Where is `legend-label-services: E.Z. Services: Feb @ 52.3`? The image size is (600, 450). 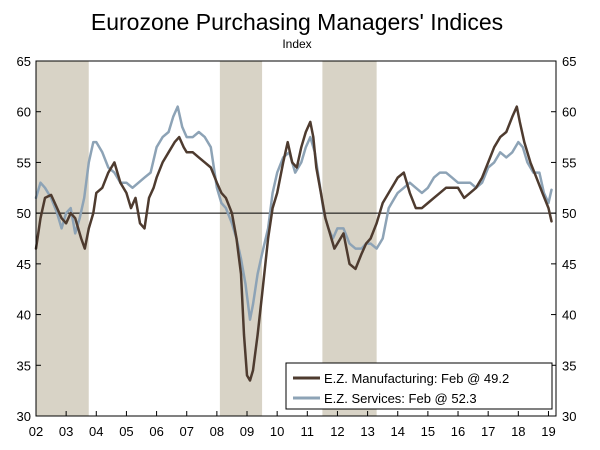 legend-label-services: E.Z. Services: Feb @ 52.3 is located at coordinates (400, 398).